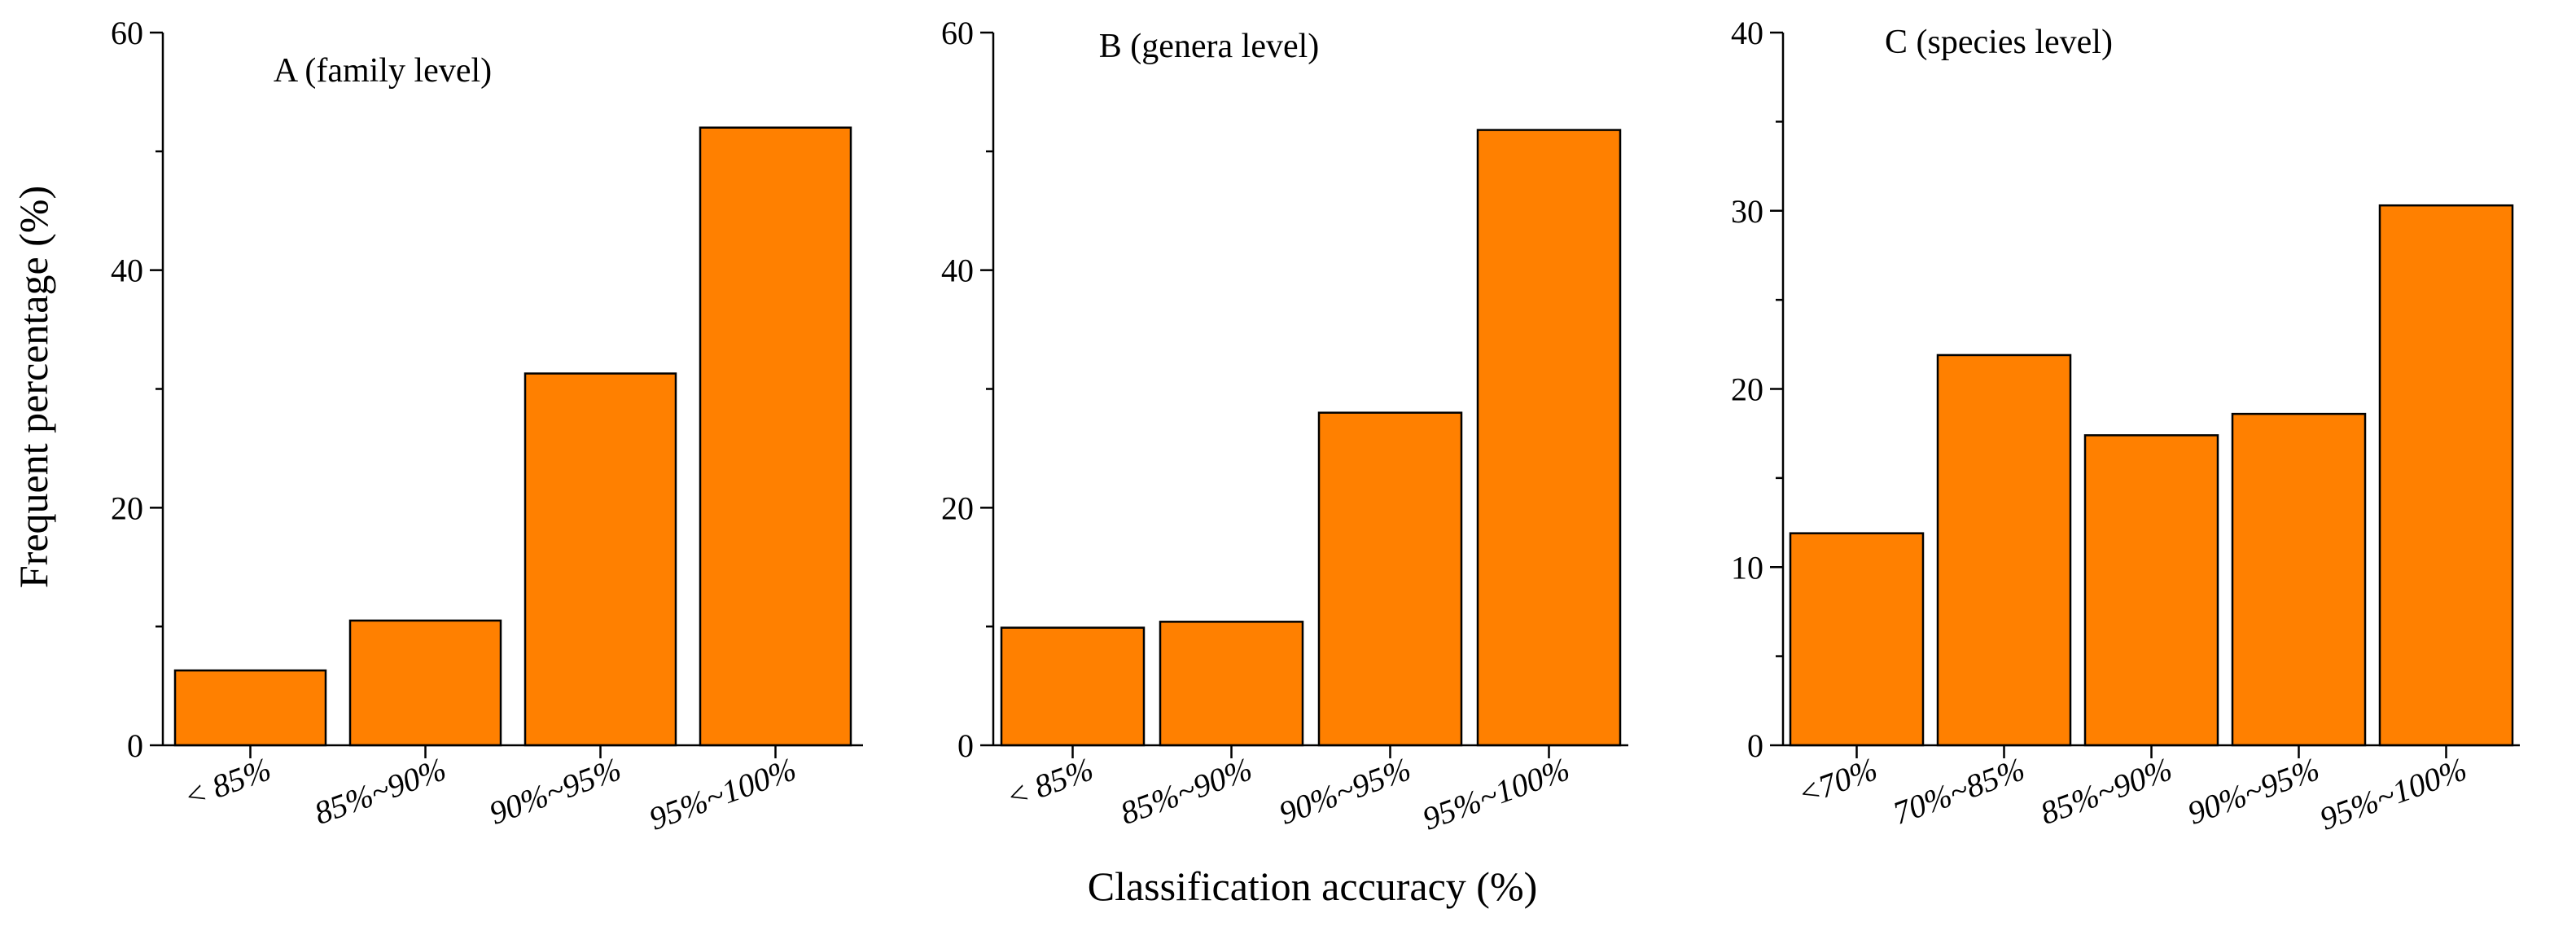 This screenshot has height=931, width=2576. What do you see at coordinates (1747, 211) in the screenshot?
I see `y-tick-label: 30` at bounding box center [1747, 211].